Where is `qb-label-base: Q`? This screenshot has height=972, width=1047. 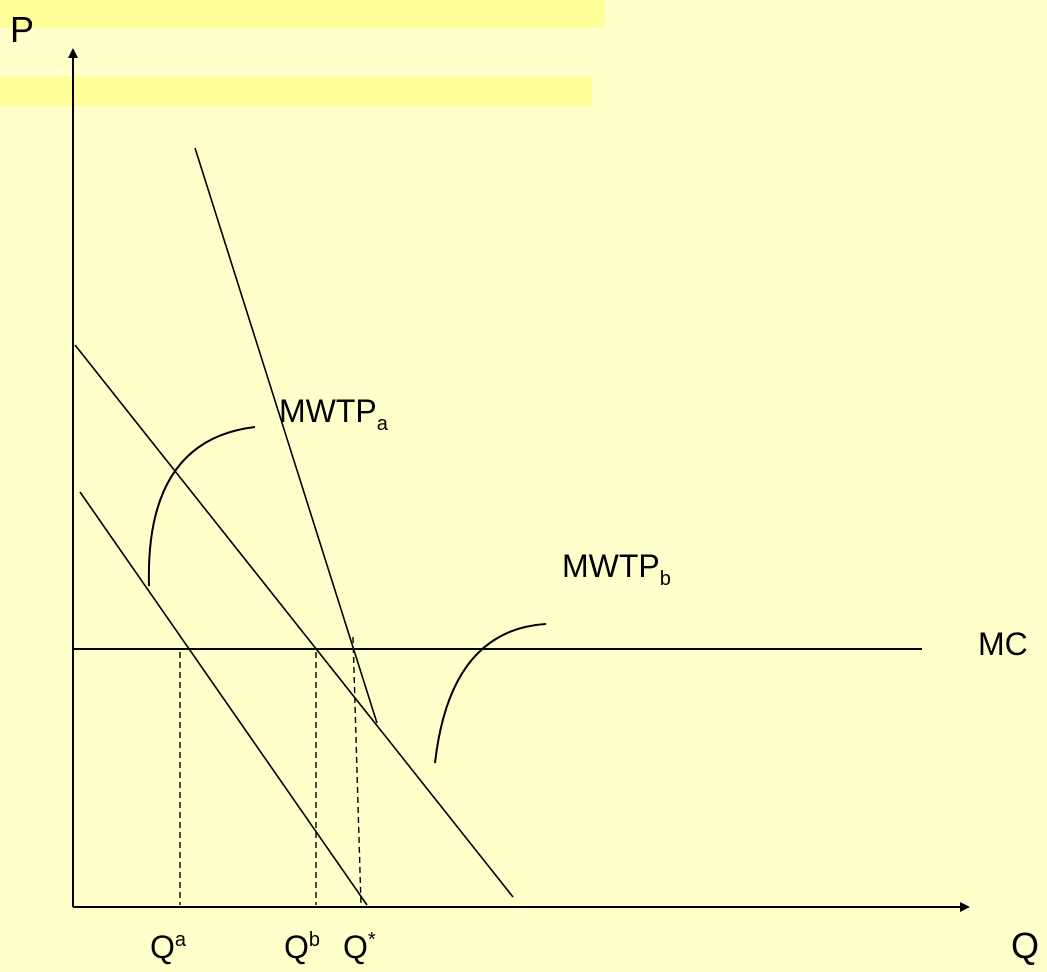
qb-label-base: Q is located at coordinates (296, 947).